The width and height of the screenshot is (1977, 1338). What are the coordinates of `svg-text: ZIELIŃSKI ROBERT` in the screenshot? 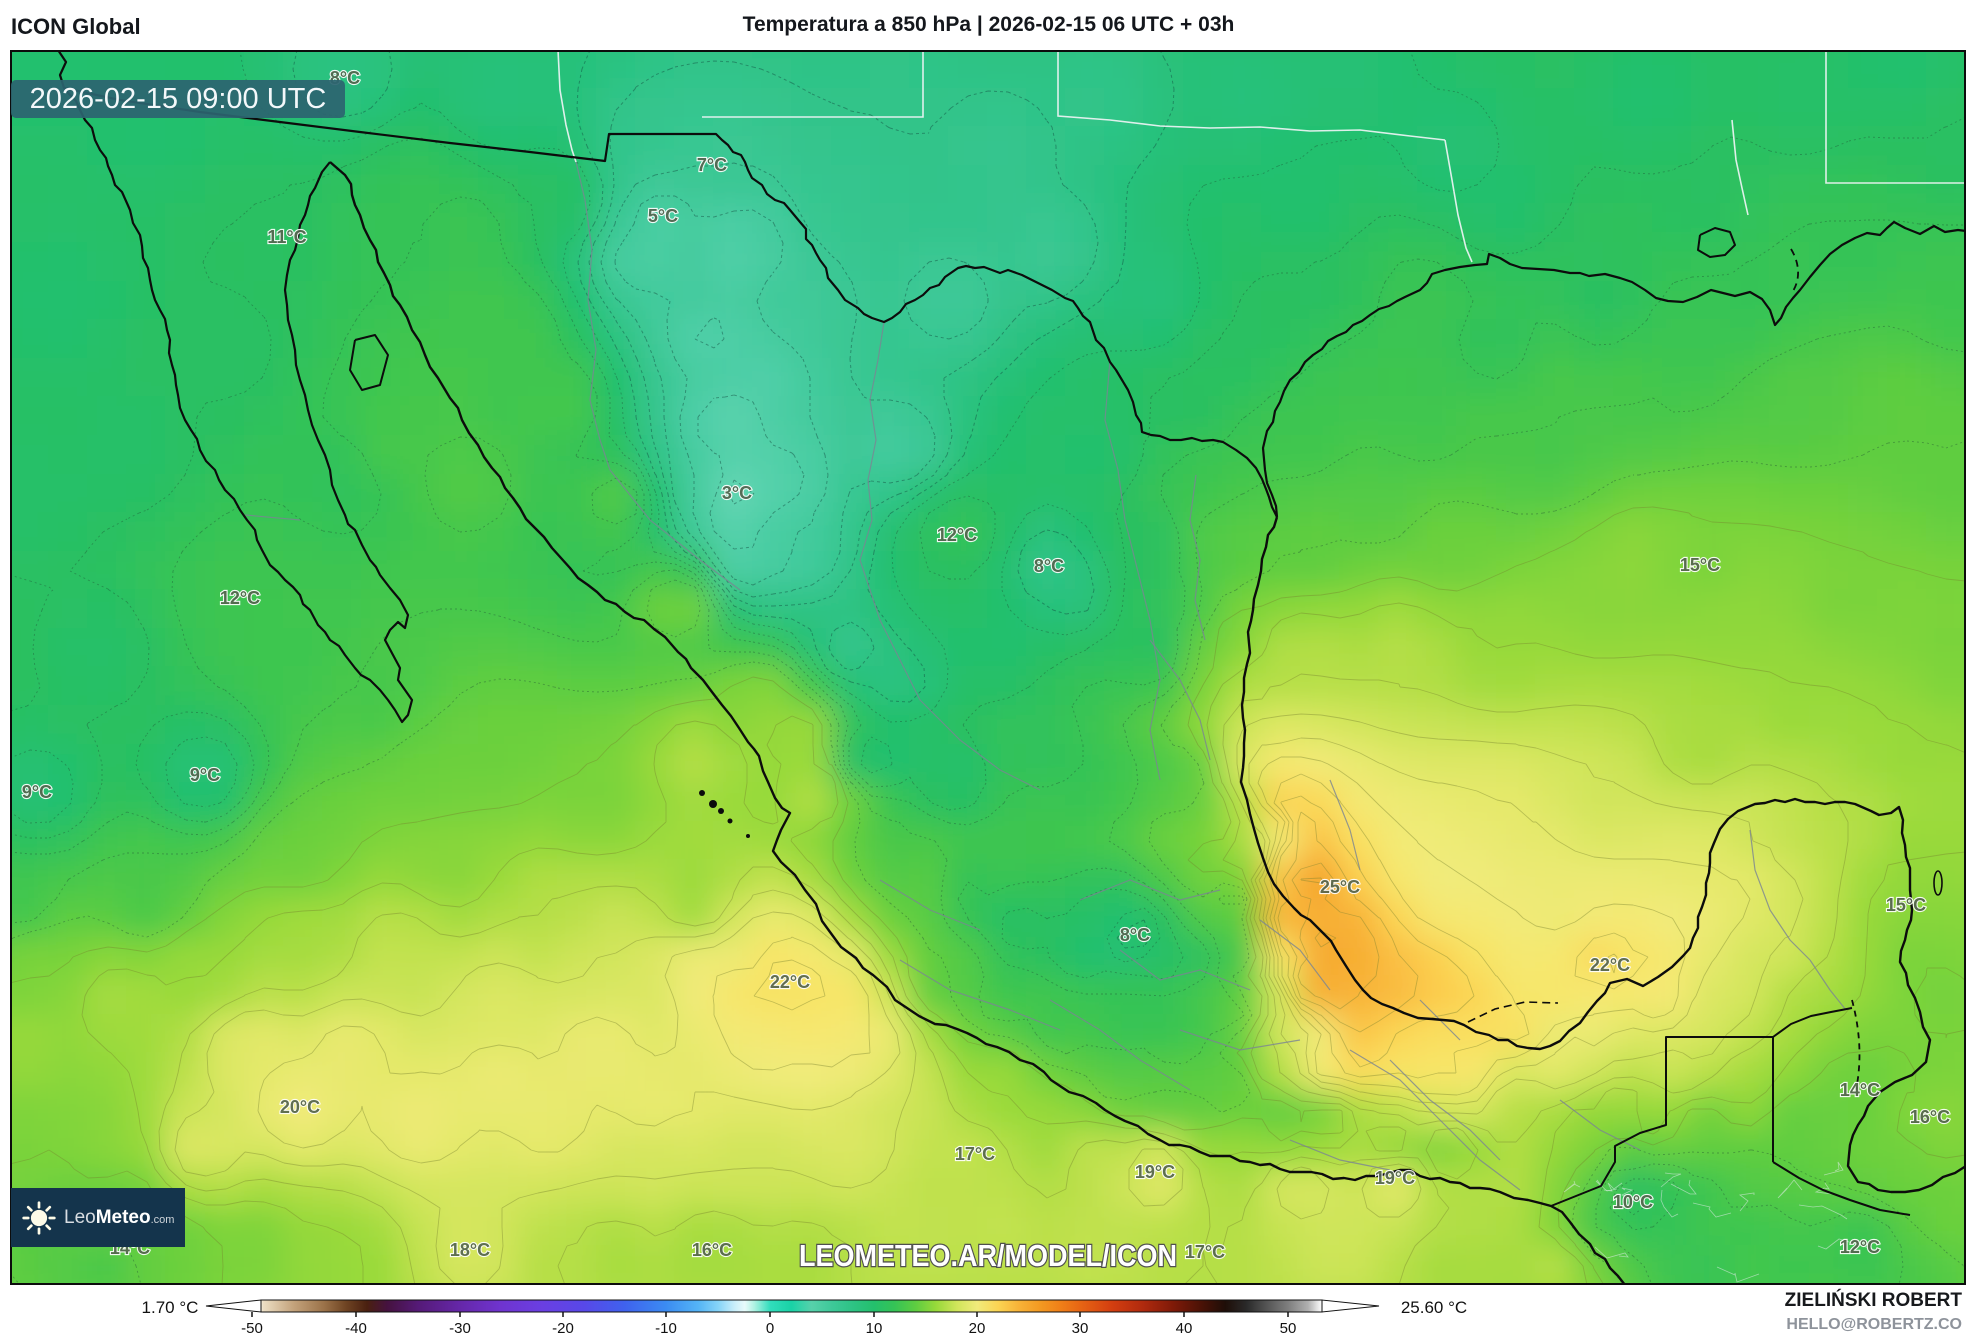 It's located at (1874, 1300).